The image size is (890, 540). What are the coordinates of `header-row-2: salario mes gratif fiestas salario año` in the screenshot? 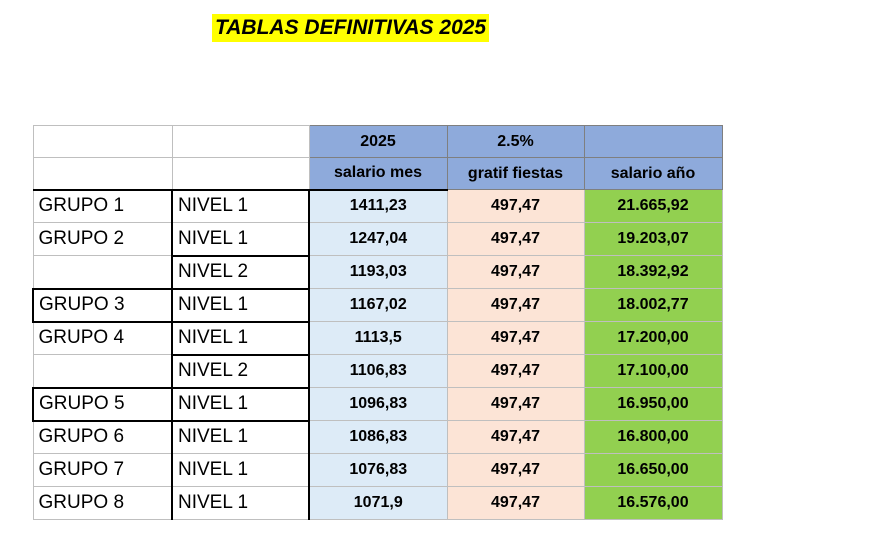 It's located at (377, 173).